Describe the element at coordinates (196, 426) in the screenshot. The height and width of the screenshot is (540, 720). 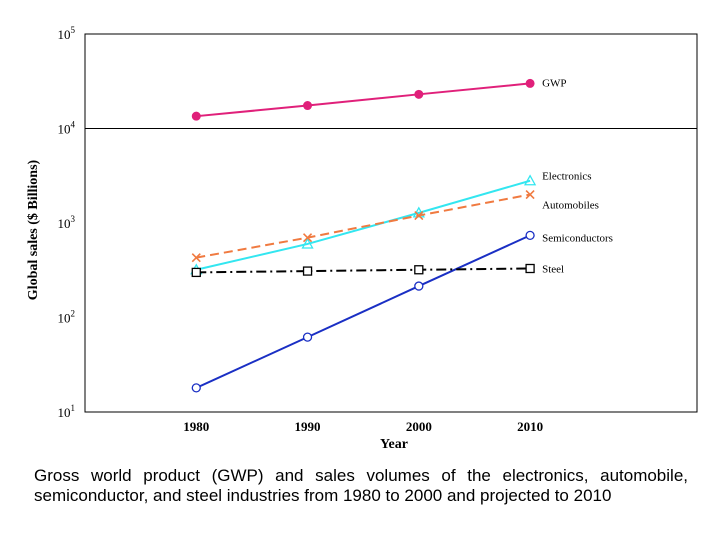
I see `x-tick-label: 1980` at that location.